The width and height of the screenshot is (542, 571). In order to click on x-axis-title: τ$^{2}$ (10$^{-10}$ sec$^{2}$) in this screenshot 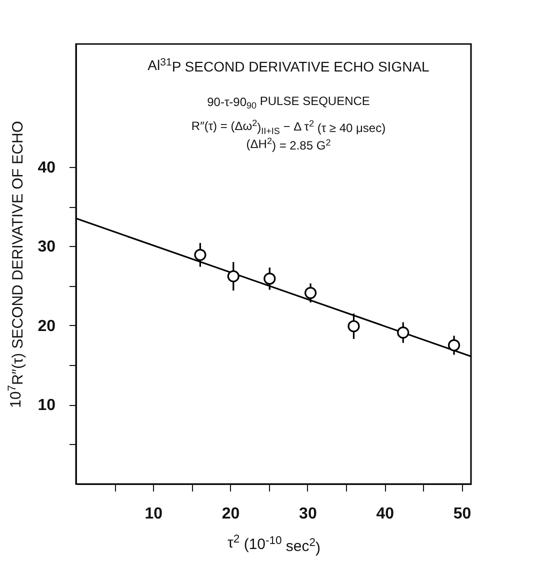, I will do `click(274, 545)`.